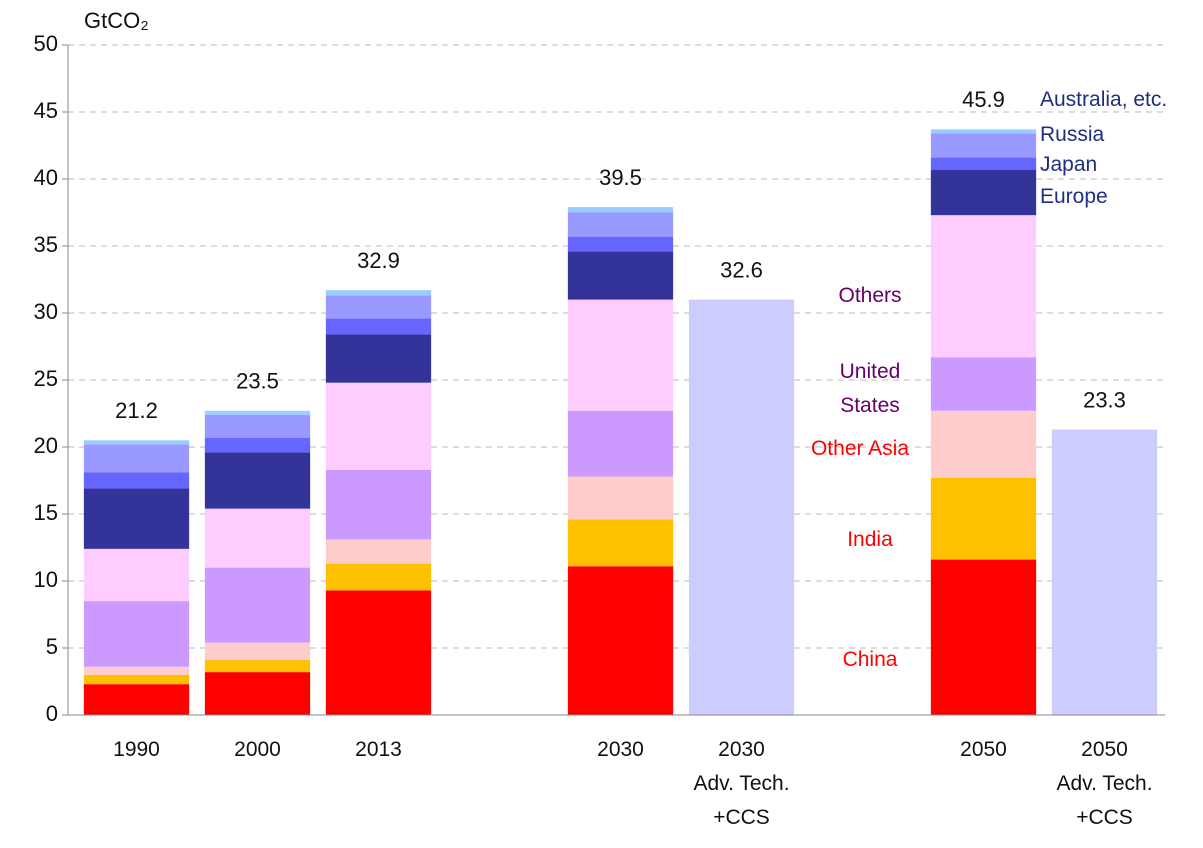  I want to click on y-tick-label: 25, so click(46, 378).